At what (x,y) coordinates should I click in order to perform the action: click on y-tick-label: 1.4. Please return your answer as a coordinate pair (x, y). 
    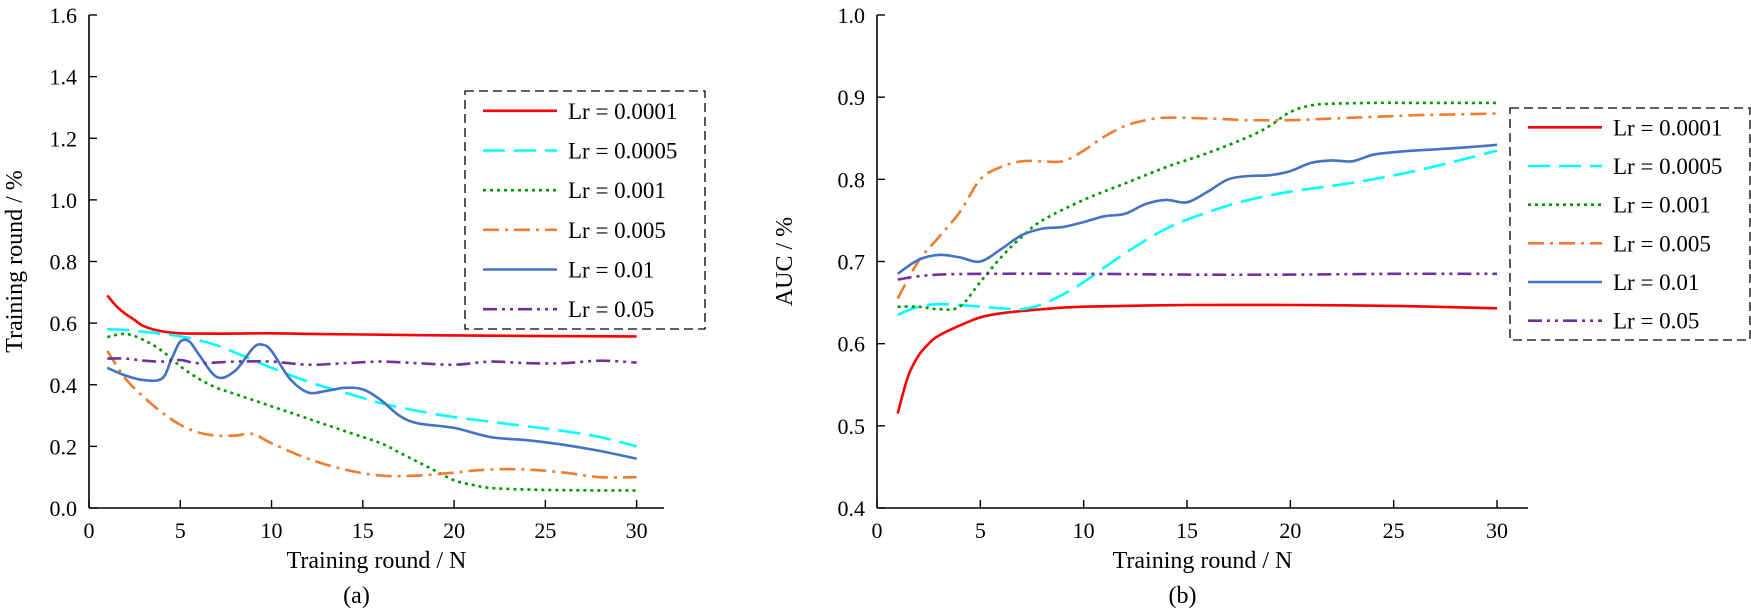
    Looking at the image, I should click on (64, 77).